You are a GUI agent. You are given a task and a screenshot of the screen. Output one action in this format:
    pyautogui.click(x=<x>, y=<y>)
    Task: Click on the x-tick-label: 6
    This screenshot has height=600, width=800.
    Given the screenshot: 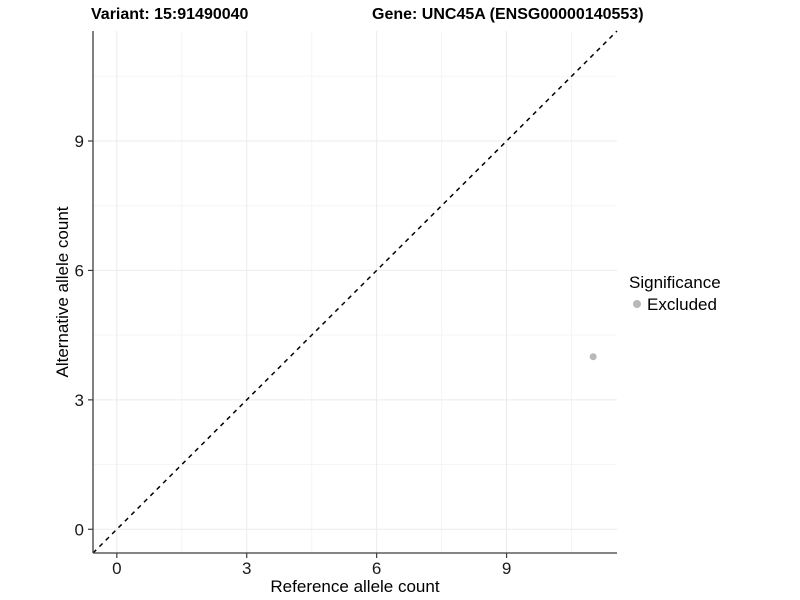 What is the action you would take?
    pyautogui.click(x=376, y=568)
    